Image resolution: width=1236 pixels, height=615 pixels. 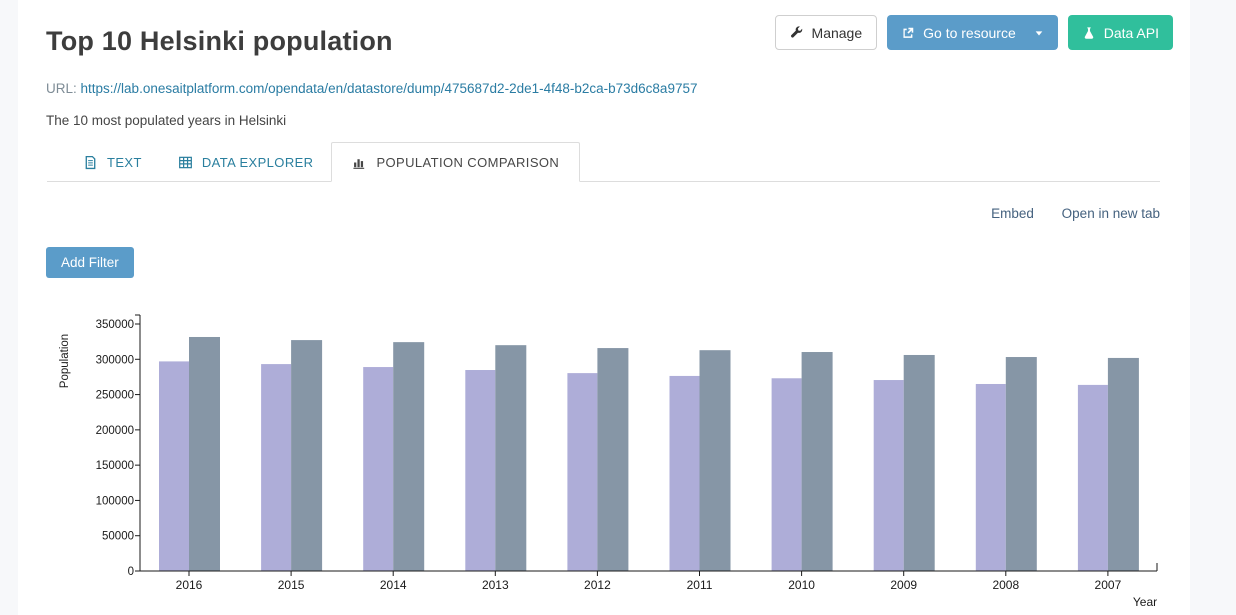 What do you see at coordinates (903, 585) in the screenshot?
I see `x-tick-label: 2009` at bounding box center [903, 585].